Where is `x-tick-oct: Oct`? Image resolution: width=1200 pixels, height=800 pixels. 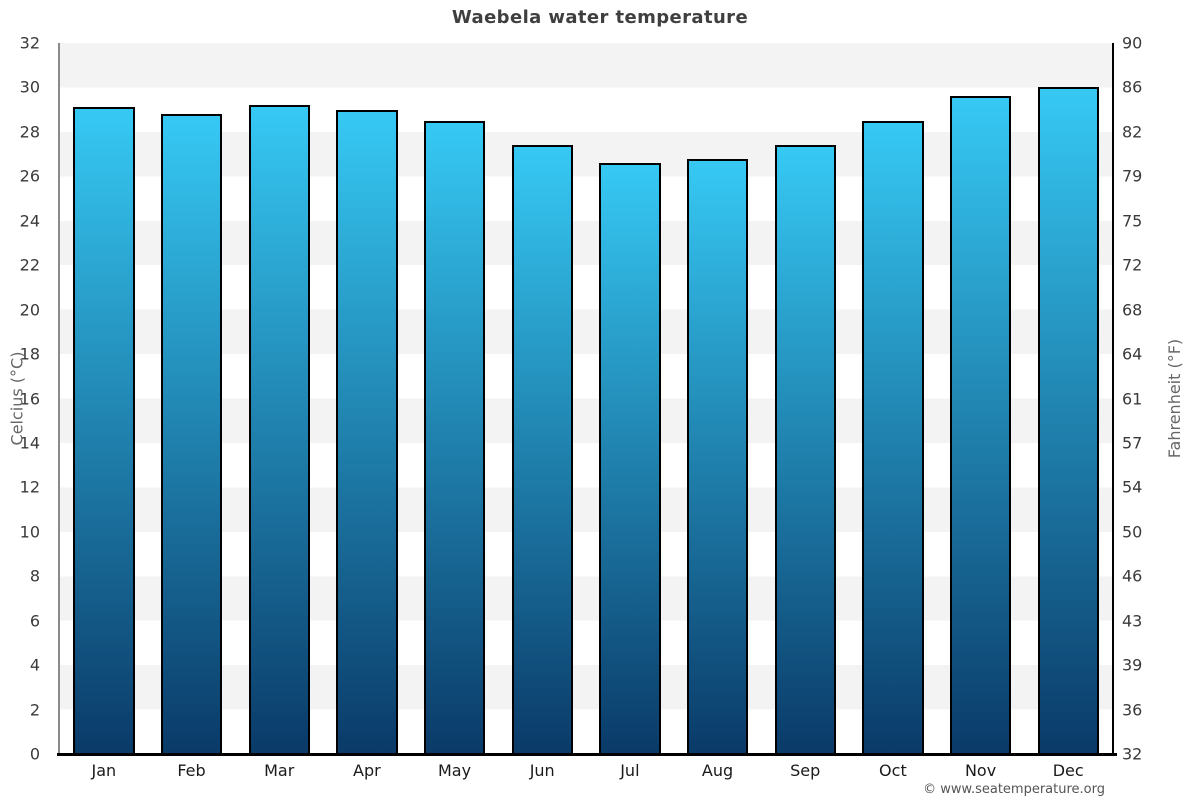
x-tick-oct: Oct is located at coordinates (893, 770).